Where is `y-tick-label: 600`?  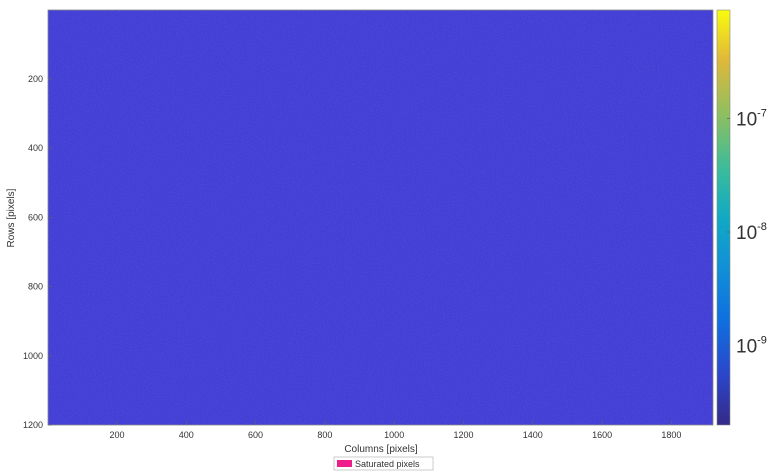
y-tick-label: 600 is located at coordinates (35, 217).